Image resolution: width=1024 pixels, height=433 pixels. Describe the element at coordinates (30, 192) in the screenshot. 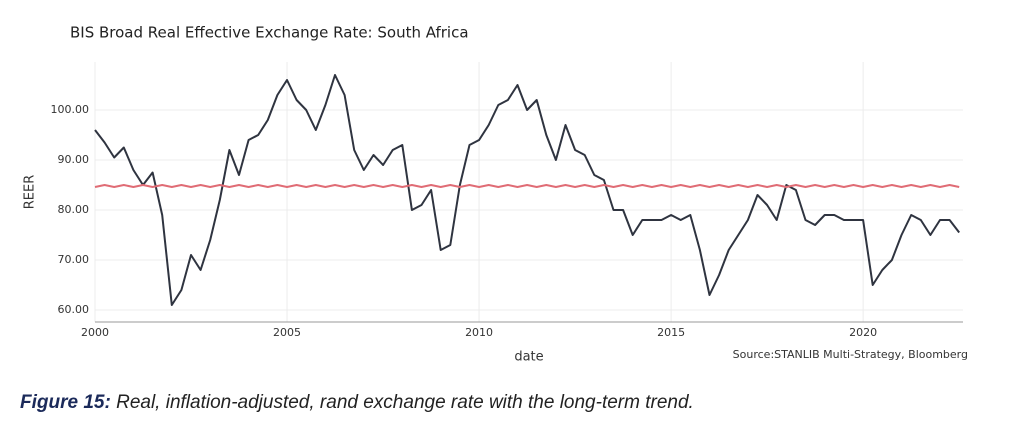

I see `y-axis-label: REER` at that location.